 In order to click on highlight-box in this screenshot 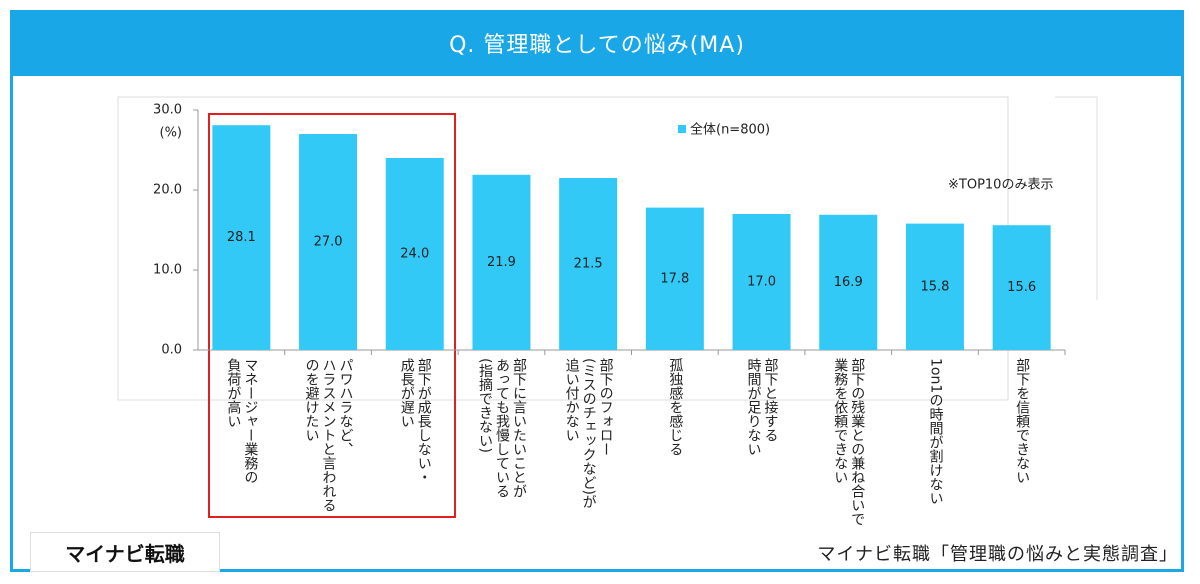, I will do `click(332, 315)`.